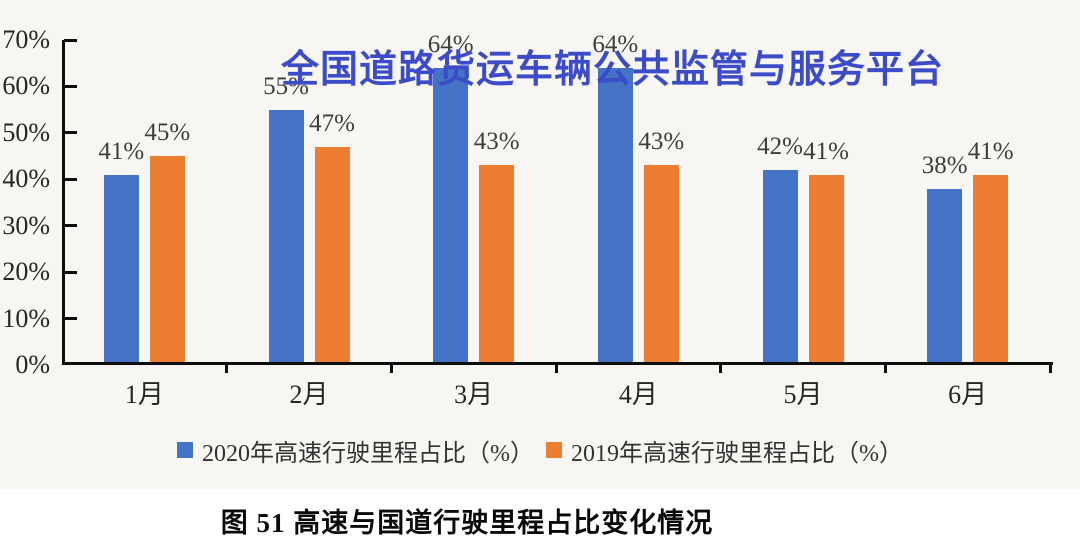 This screenshot has width=1080, height=551. I want to click on legend-label-2020: 2020年高速行驶里程占比（%）, so click(368, 453).